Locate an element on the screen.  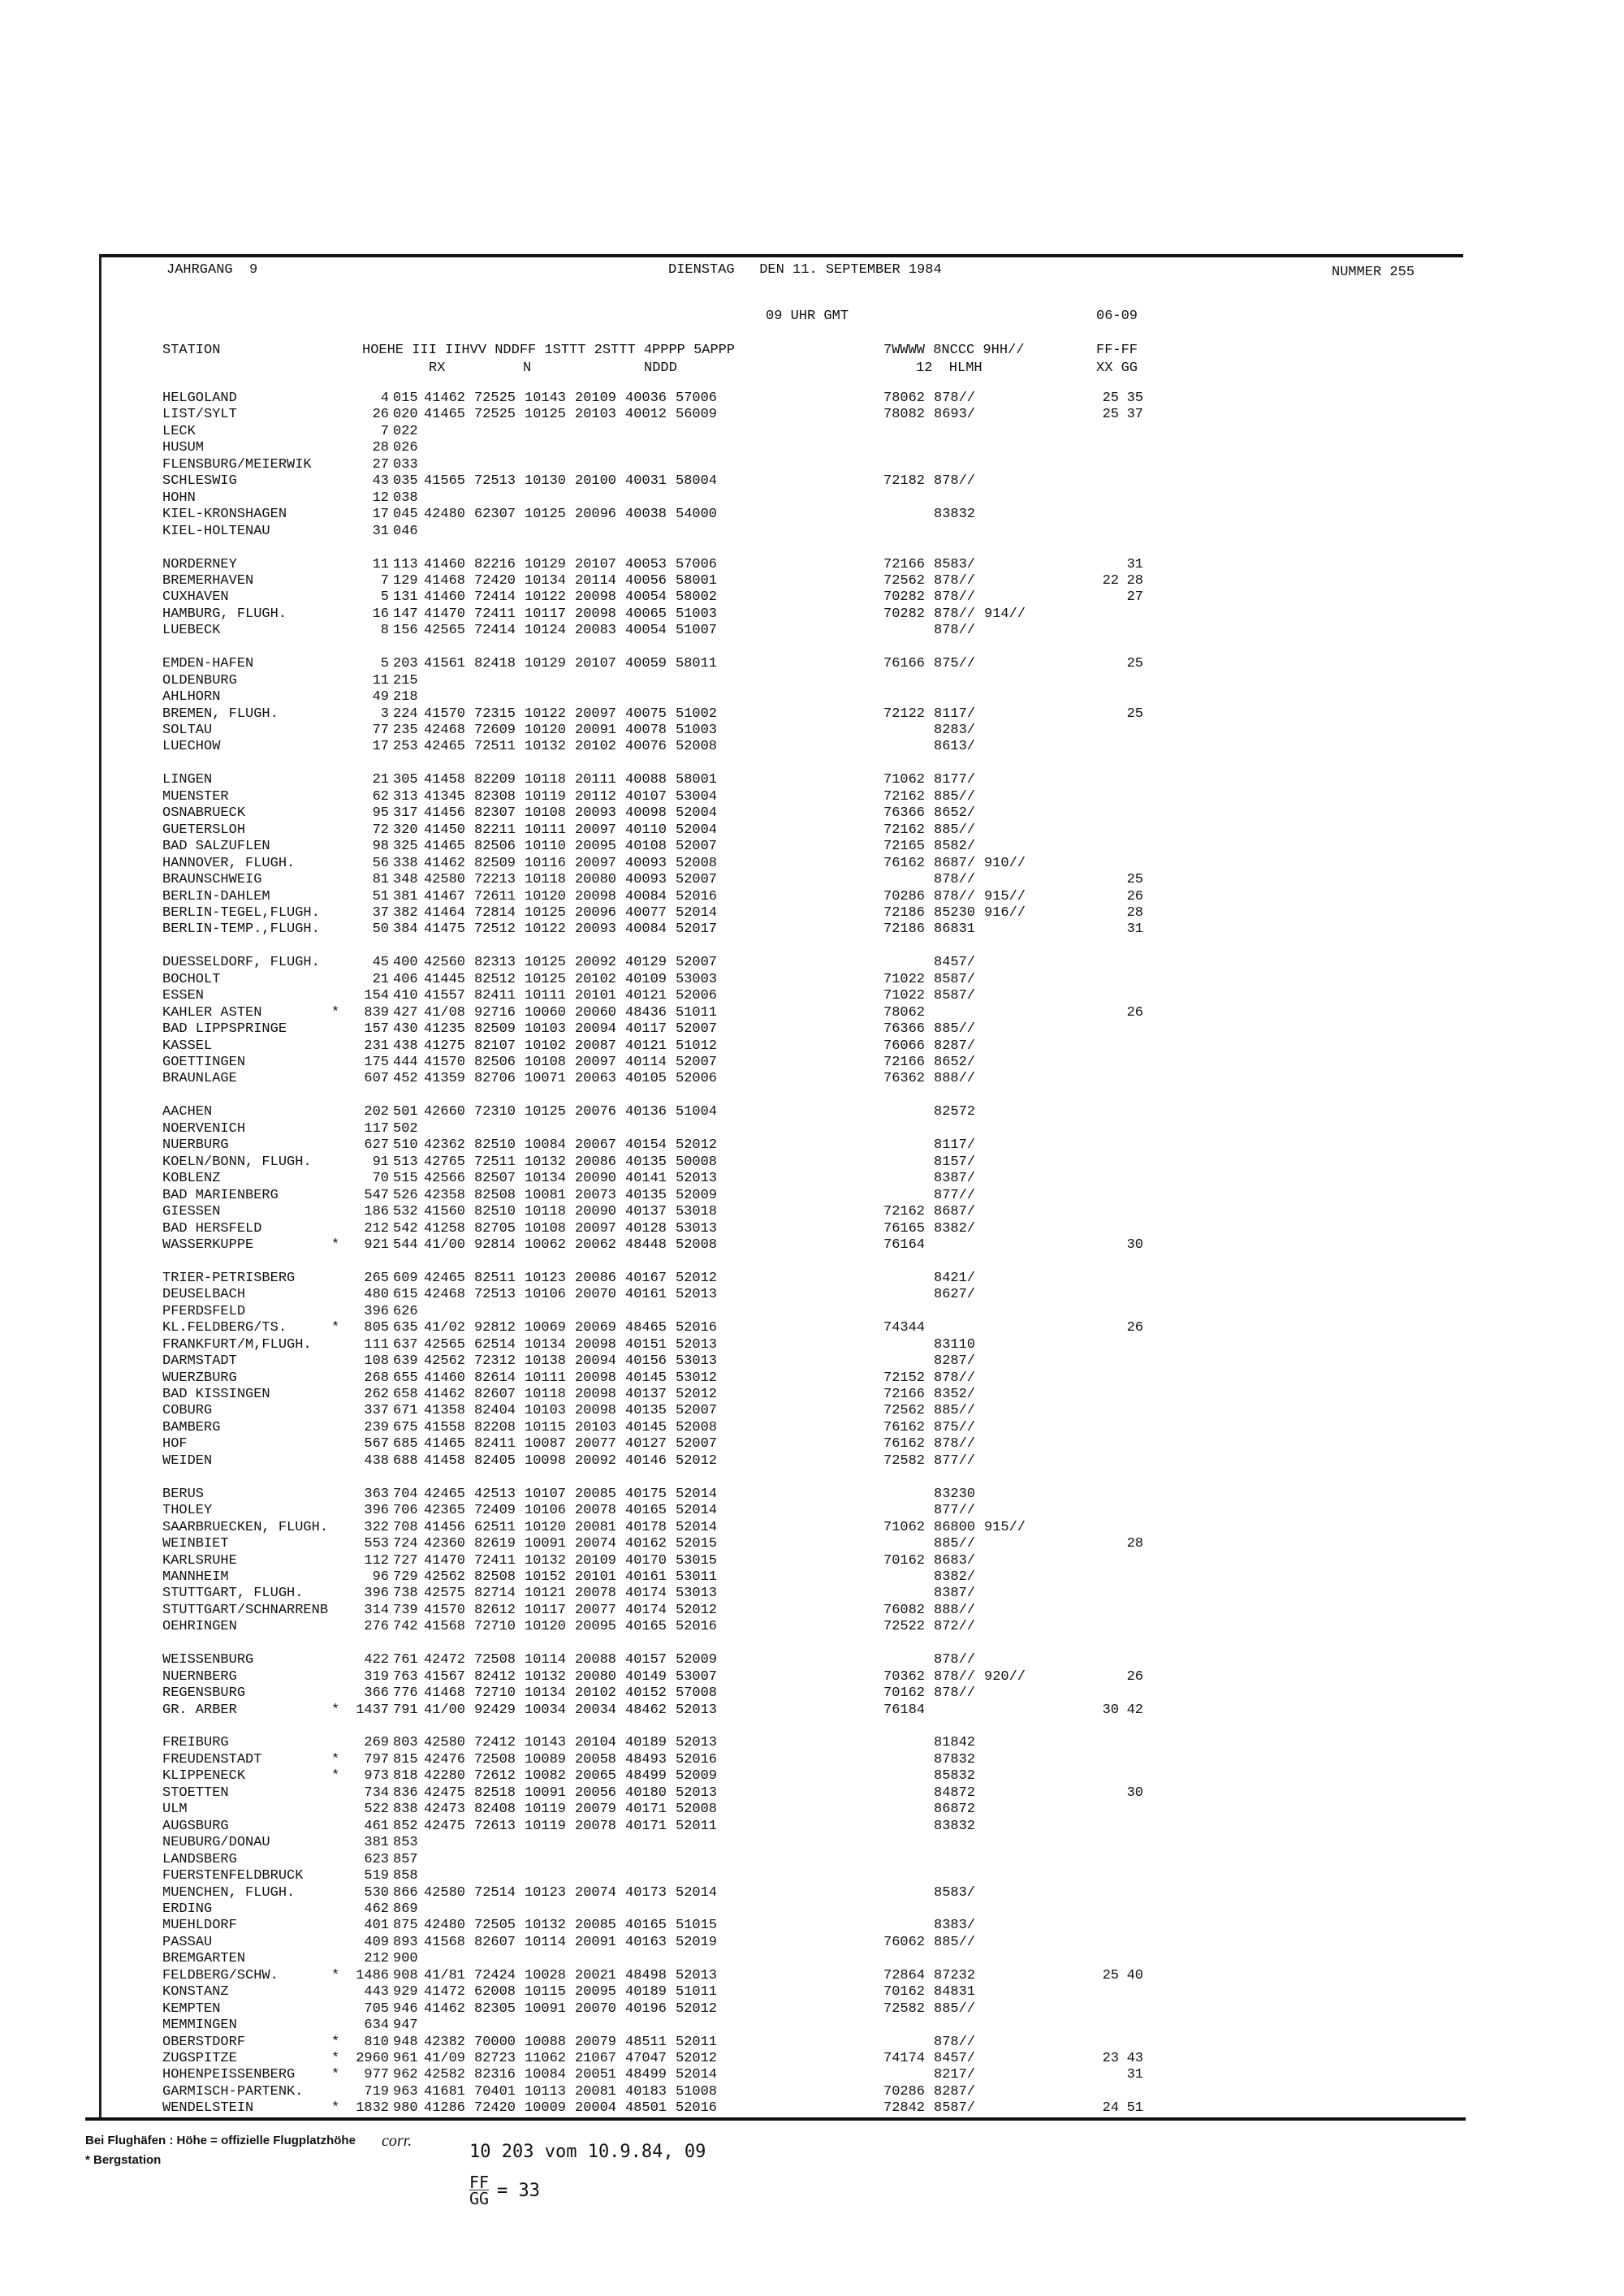
group-5appp: 51012 is located at coordinates (697, 1046).